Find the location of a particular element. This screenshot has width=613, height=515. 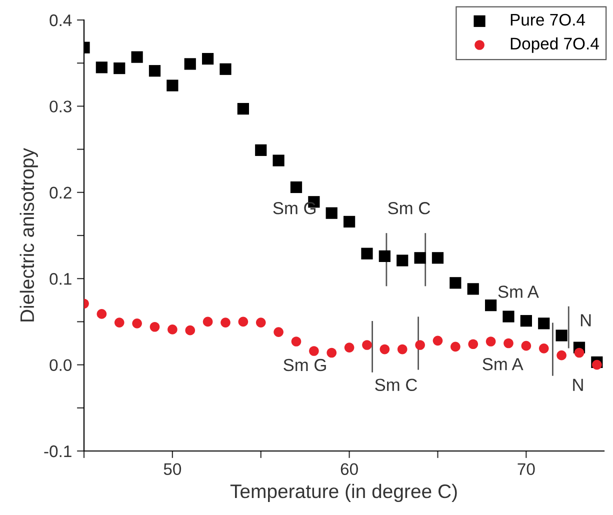

x-axis-title: Temperature (in degree C) is located at coordinates (343, 493).